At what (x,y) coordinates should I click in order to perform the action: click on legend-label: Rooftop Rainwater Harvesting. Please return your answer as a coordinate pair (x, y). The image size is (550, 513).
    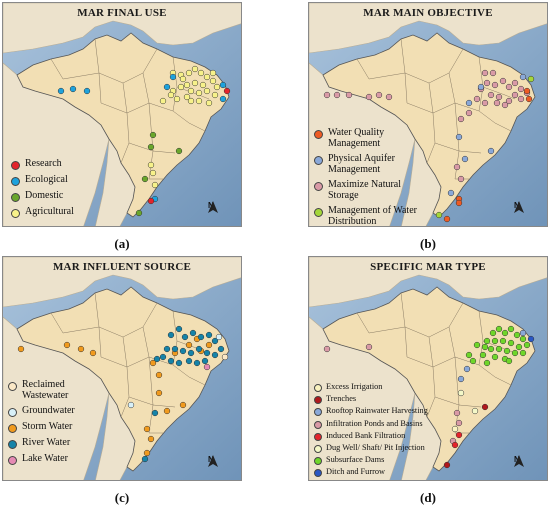
    Looking at the image, I should click on (377, 411).